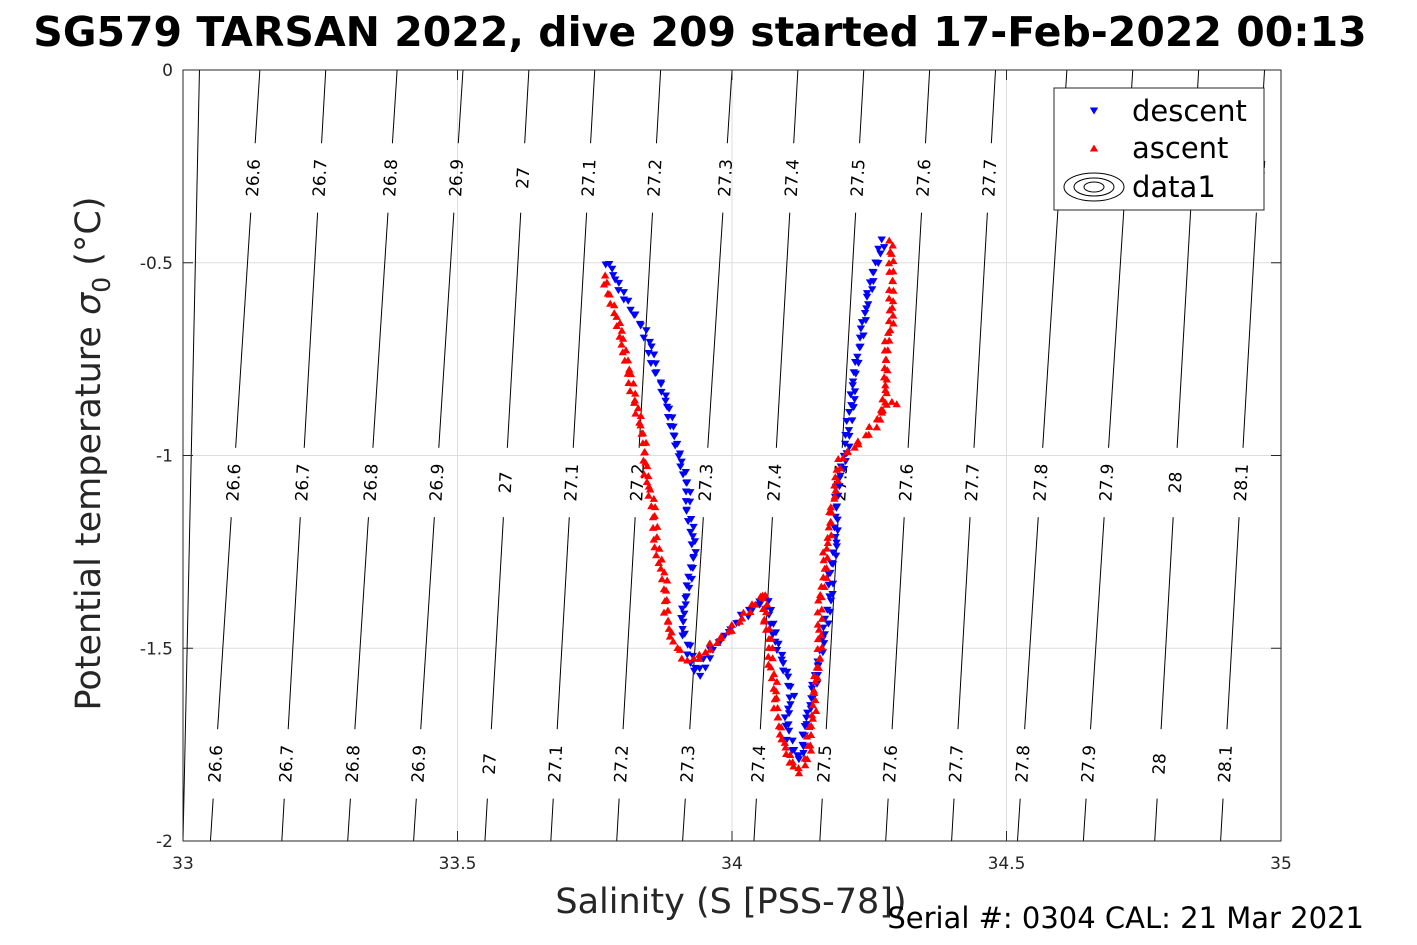  I want to click on legend-label: descent, so click(1189, 111).